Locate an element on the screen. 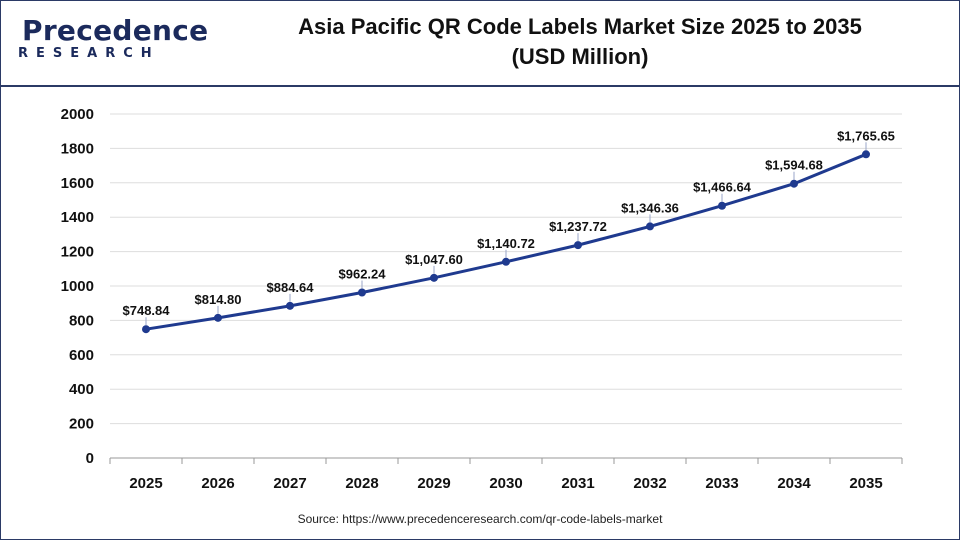 The image size is (960, 540). y-tick-label: 2000 is located at coordinates (77, 114).